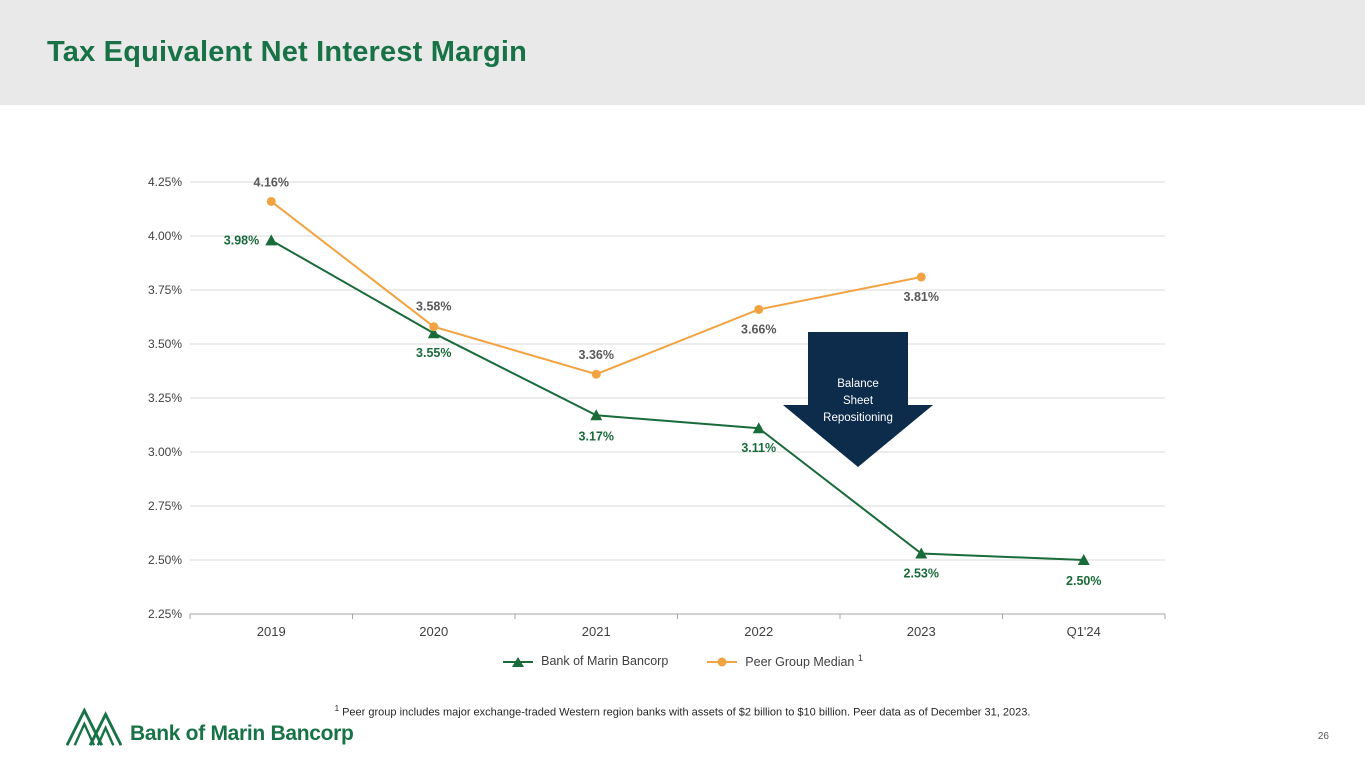  I want to click on y-axis-tick-label: 2.75%, so click(165, 506).